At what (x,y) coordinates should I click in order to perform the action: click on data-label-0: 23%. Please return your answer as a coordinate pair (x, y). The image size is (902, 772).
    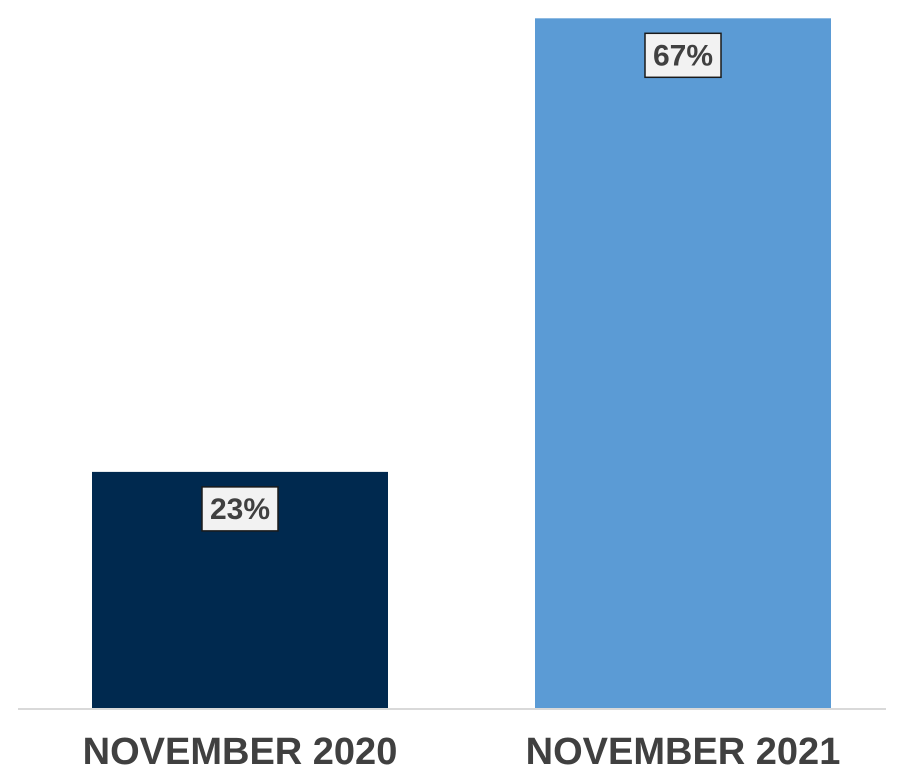
    Looking at the image, I should click on (240, 509).